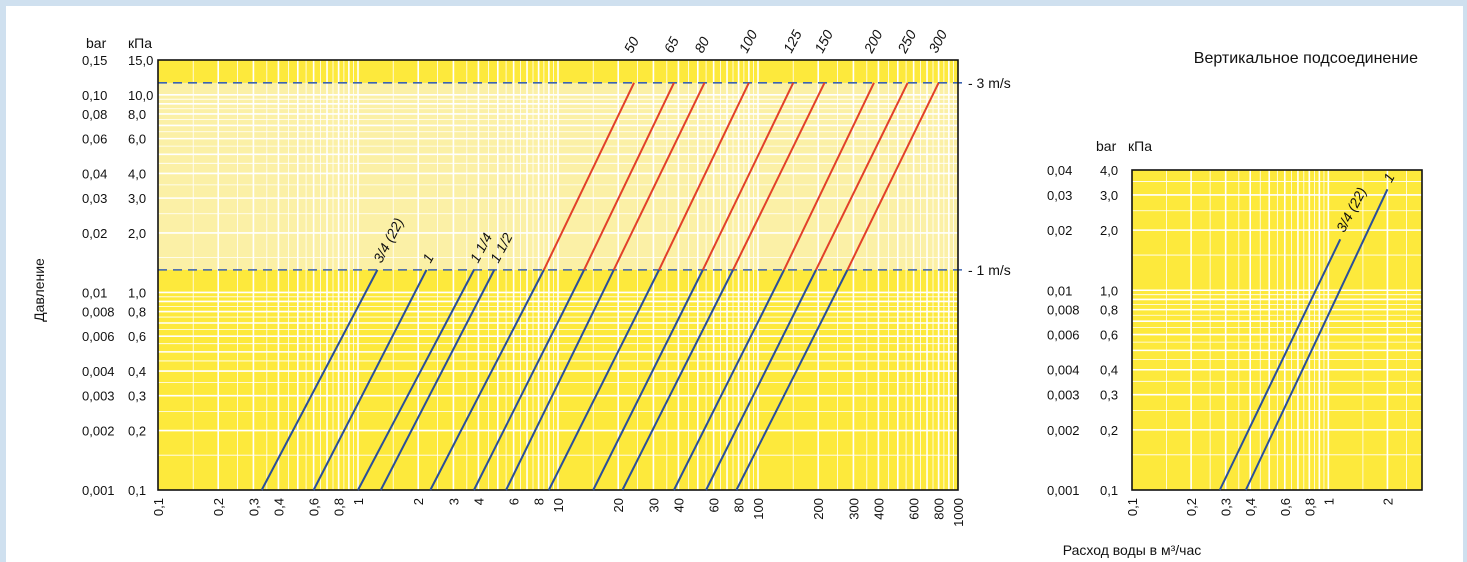  What do you see at coordinates (632, 44) in the screenshot?
I see `series-label: 50` at bounding box center [632, 44].